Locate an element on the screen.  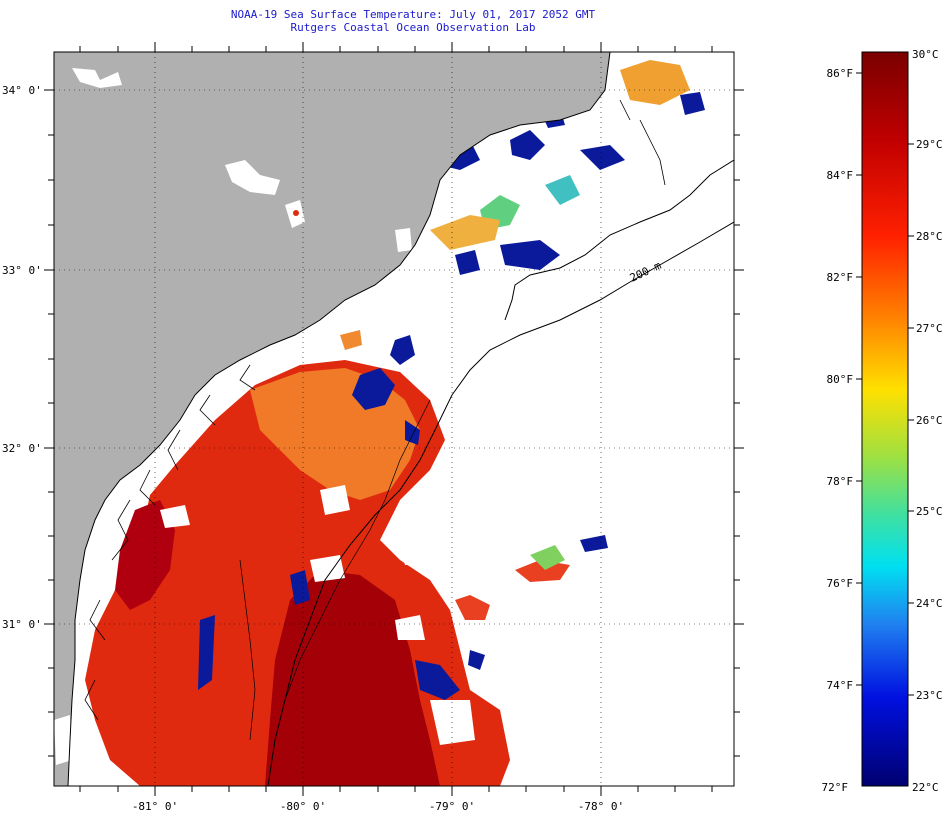
lon-label-81: -81° 0' is located at coordinates (155, 806).